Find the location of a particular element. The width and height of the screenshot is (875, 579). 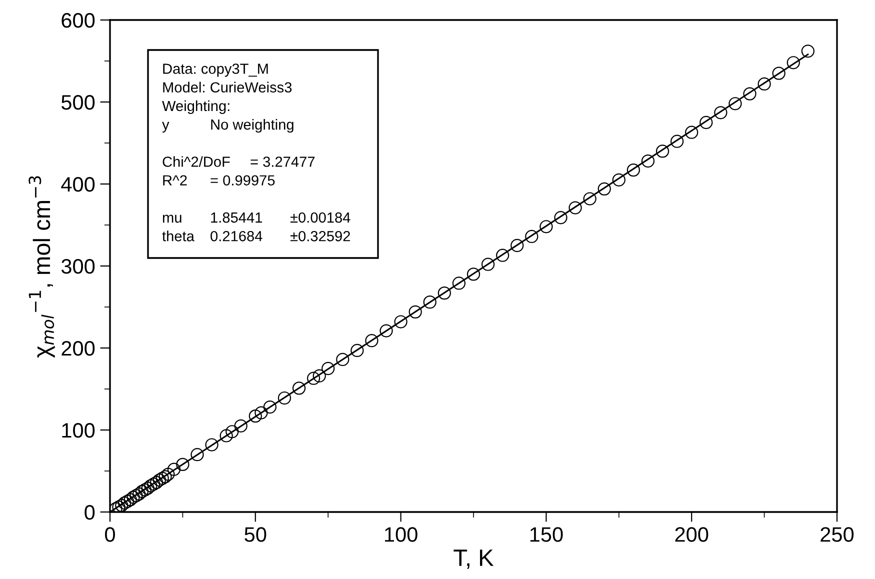

x-tick-label: 100 is located at coordinates (401, 534).